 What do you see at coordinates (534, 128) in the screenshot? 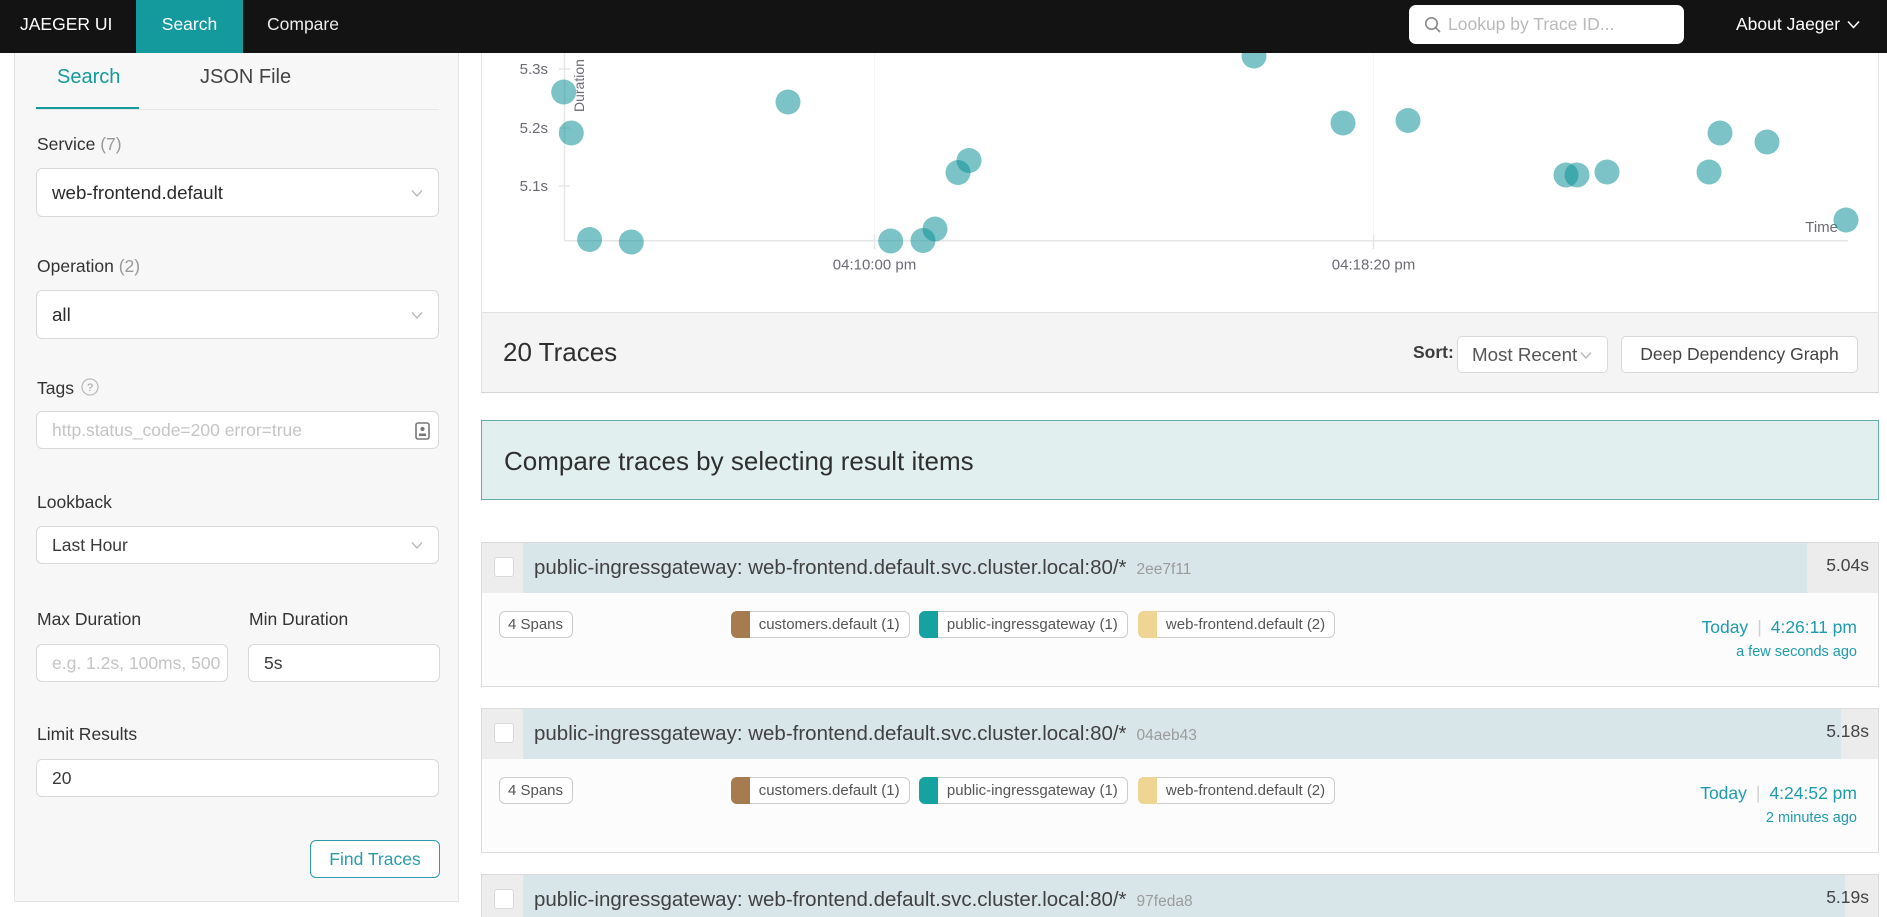
I see `svg-text: 5.2s` at bounding box center [534, 128].